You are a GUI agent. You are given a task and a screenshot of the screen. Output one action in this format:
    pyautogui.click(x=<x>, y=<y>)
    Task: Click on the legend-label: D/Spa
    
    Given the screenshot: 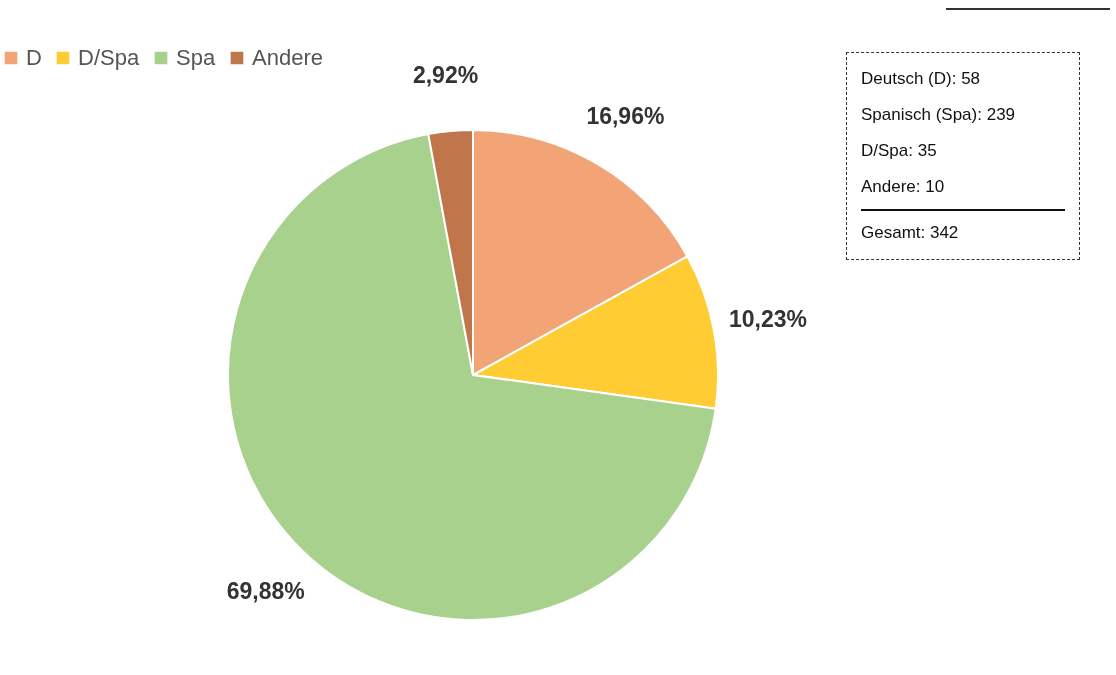 What is the action you would take?
    pyautogui.click(x=109, y=57)
    